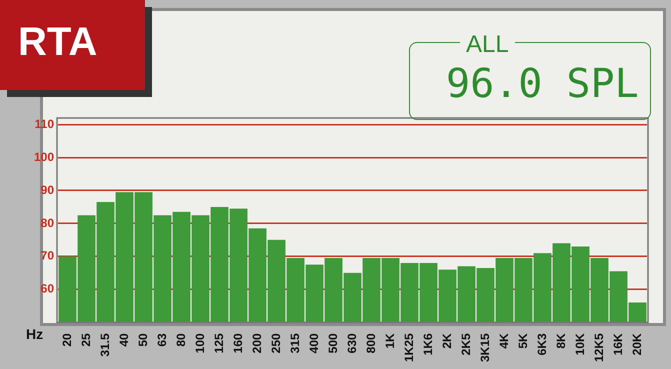 This screenshot has height=369, width=671. Describe the element at coordinates (58, 42) in the screenshot. I see `chart-title: RTA` at that location.